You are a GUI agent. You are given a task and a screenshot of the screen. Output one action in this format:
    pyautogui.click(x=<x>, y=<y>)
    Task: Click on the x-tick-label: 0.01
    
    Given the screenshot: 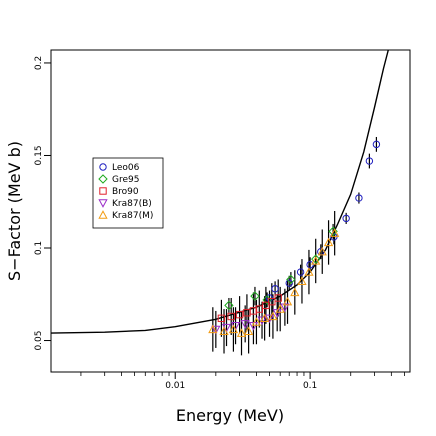 What is the action you would take?
    pyautogui.click(x=175, y=386)
    